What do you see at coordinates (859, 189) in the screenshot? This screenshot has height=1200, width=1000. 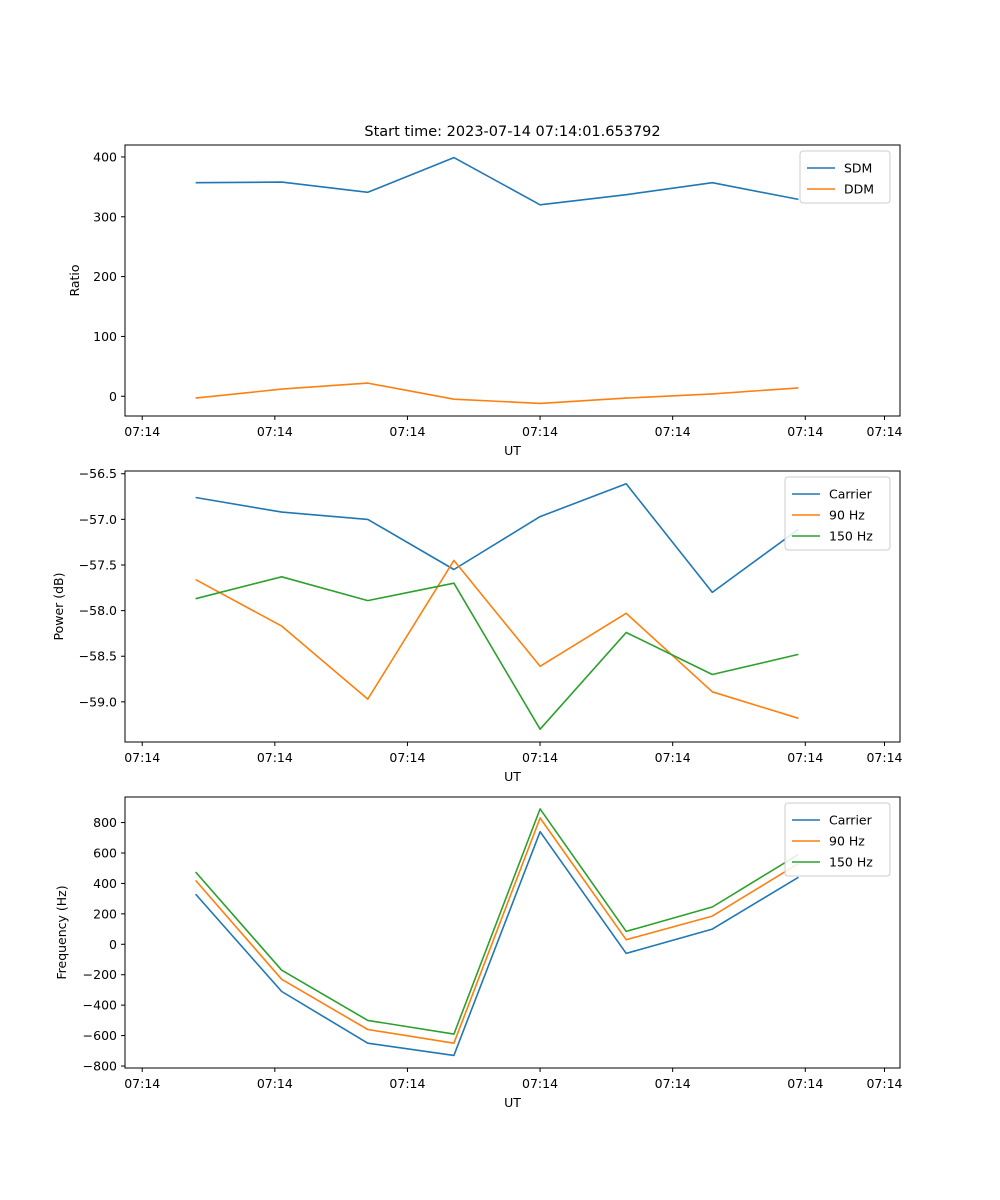 I see `legend-label: DDM` at bounding box center [859, 189].